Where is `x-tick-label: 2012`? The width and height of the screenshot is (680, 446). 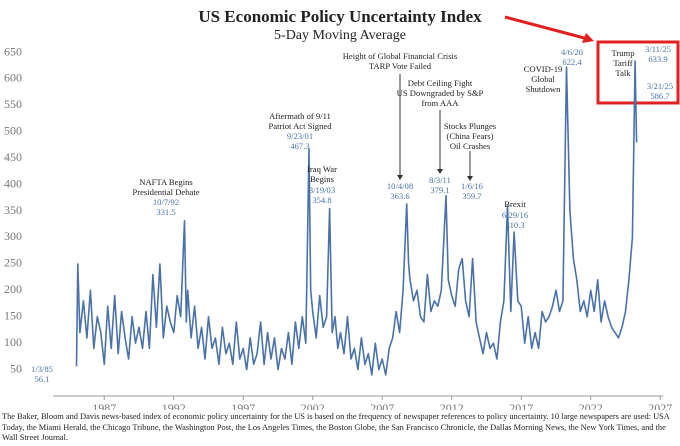
x-tick-label: 2012 is located at coordinates (452, 405).